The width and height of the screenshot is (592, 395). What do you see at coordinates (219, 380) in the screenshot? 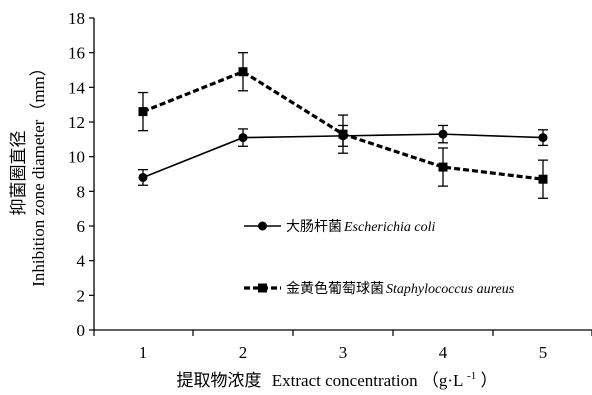
I see `x-axis-title-cn: 提取物浓度` at bounding box center [219, 380].